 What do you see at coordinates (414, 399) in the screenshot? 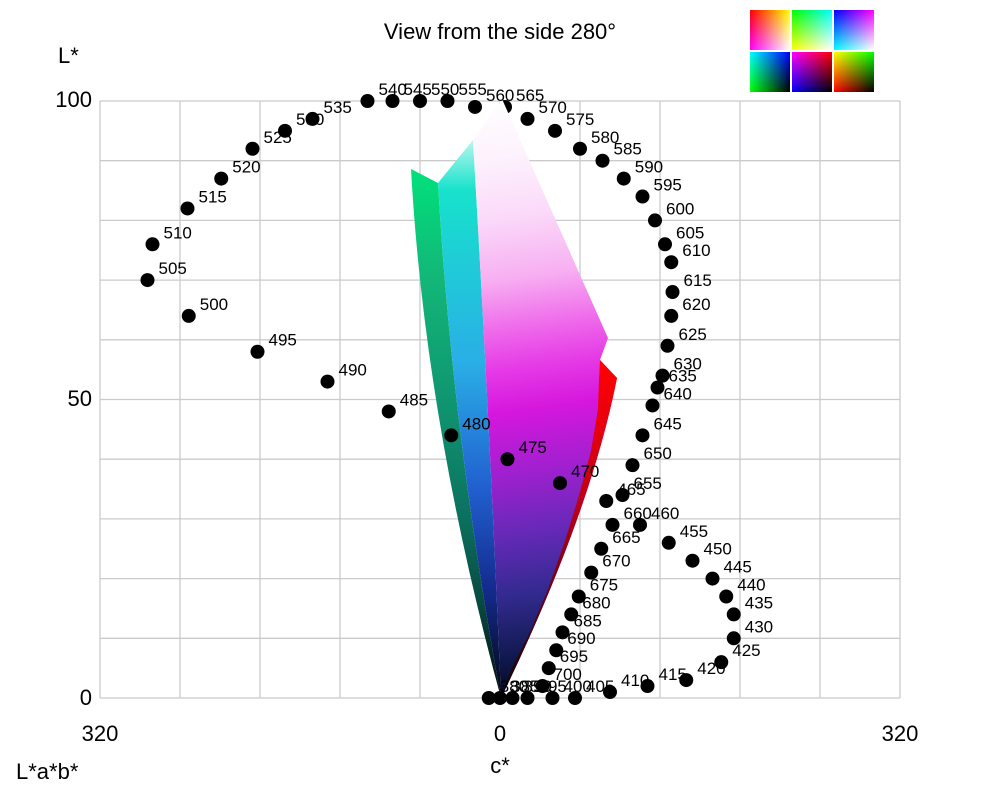
I see `wavelength-label-485: 485` at bounding box center [414, 399].